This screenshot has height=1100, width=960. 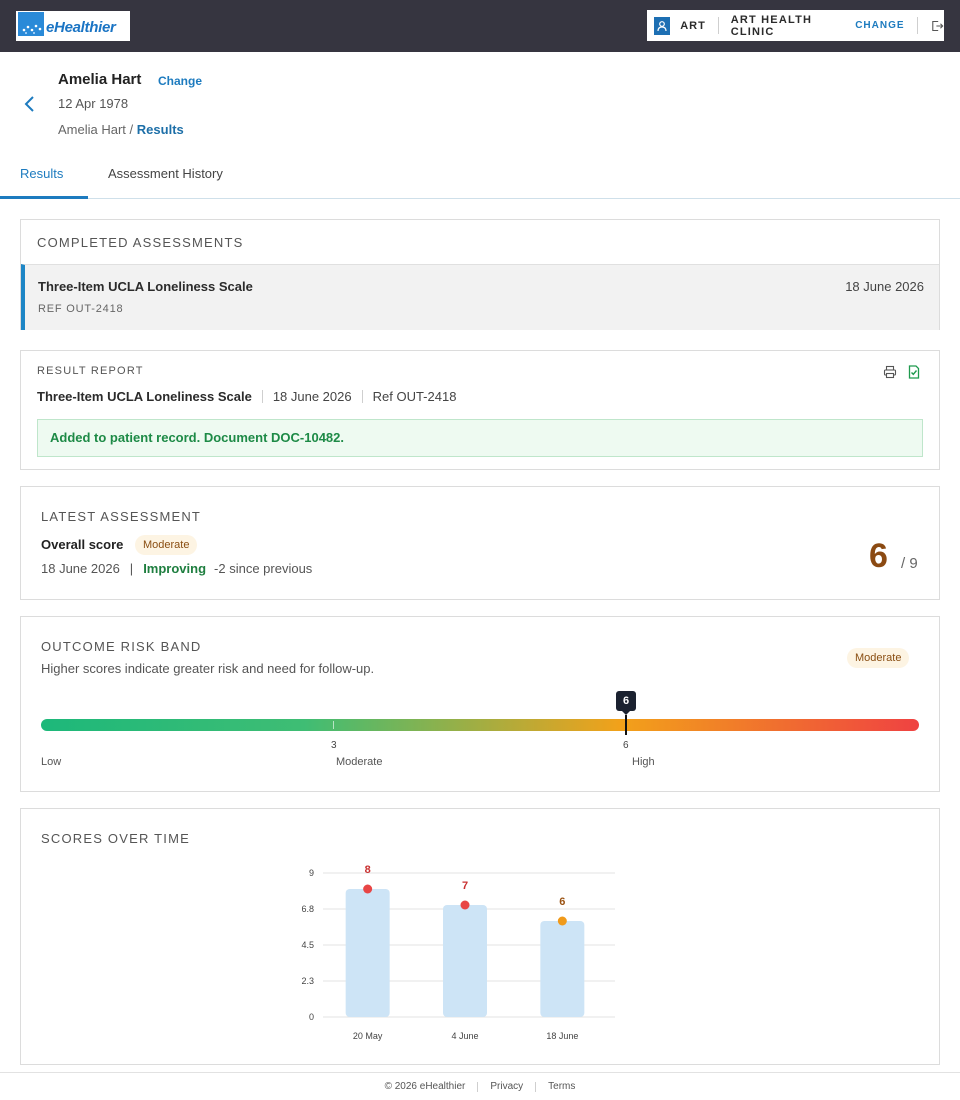 What do you see at coordinates (140, 242) in the screenshot?
I see `completed-assessments-title: Completed Assessments` at bounding box center [140, 242].